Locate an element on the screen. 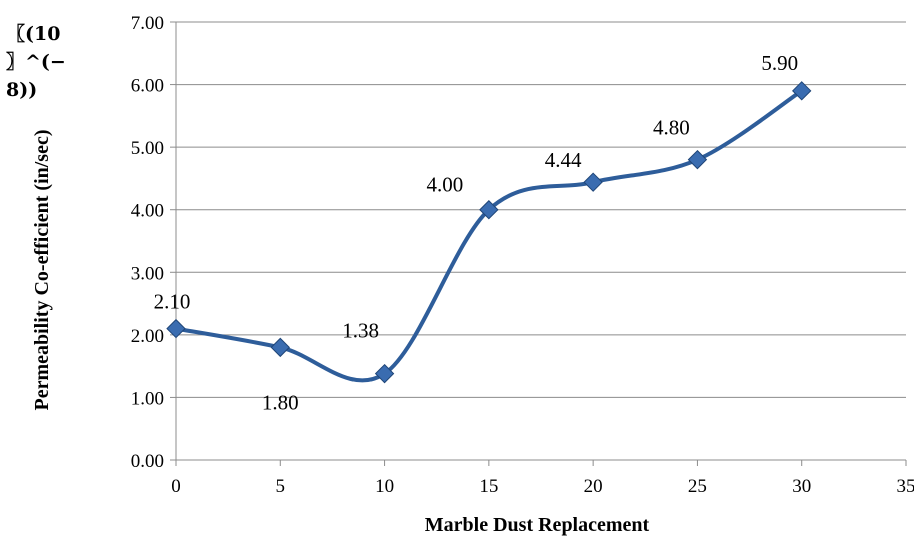  y-tick-label: 0.00 is located at coordinates (147, 461).